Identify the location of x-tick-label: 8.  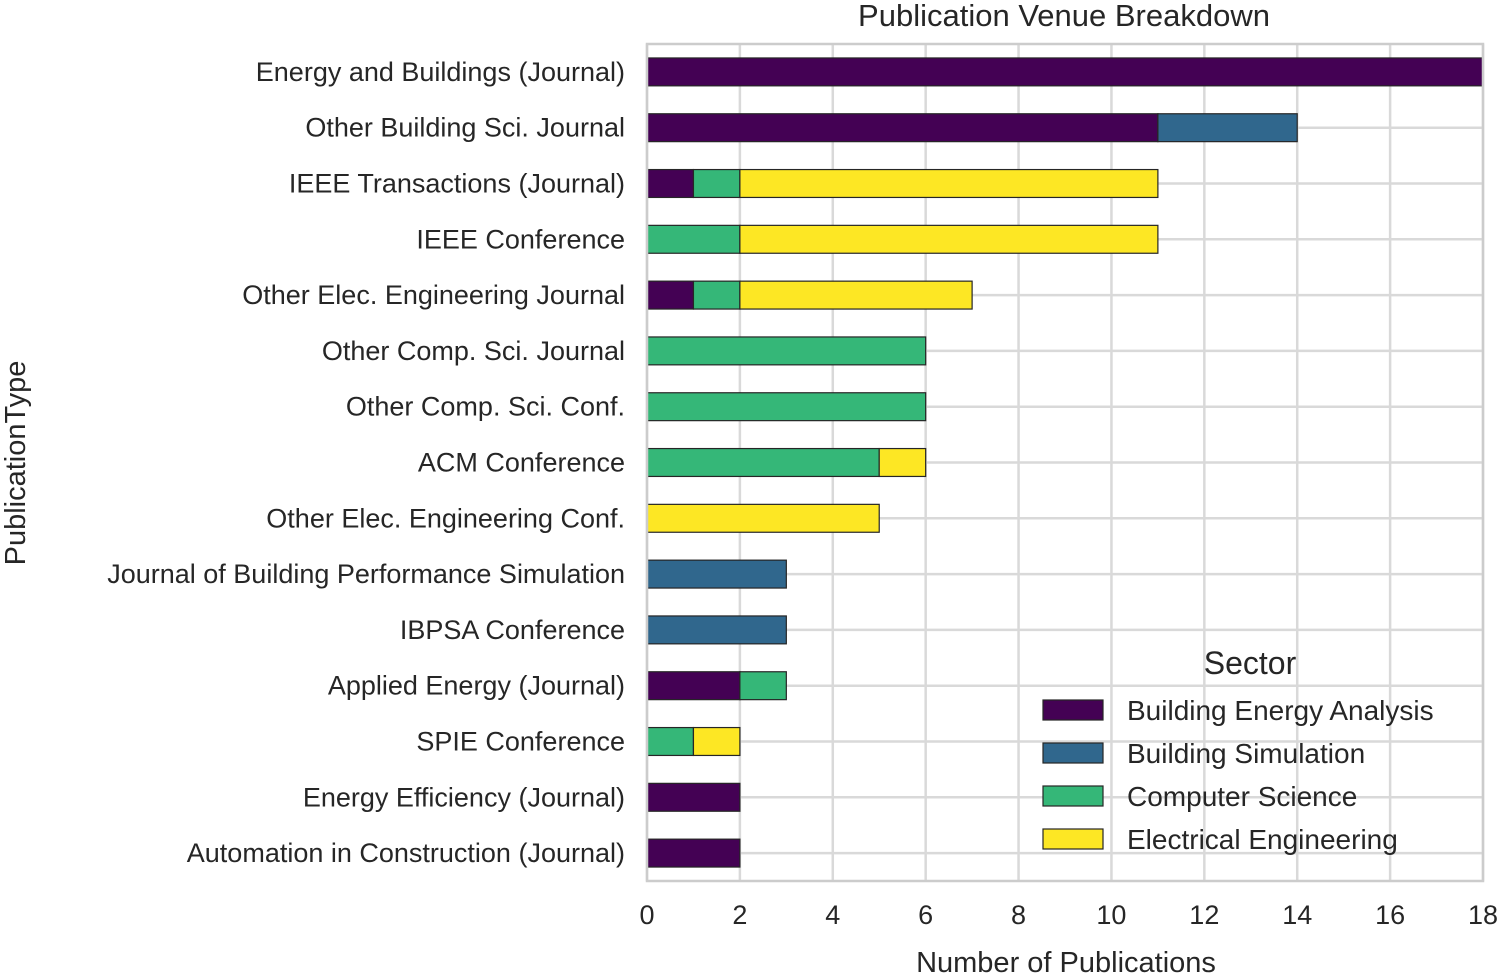
(1018, 915).